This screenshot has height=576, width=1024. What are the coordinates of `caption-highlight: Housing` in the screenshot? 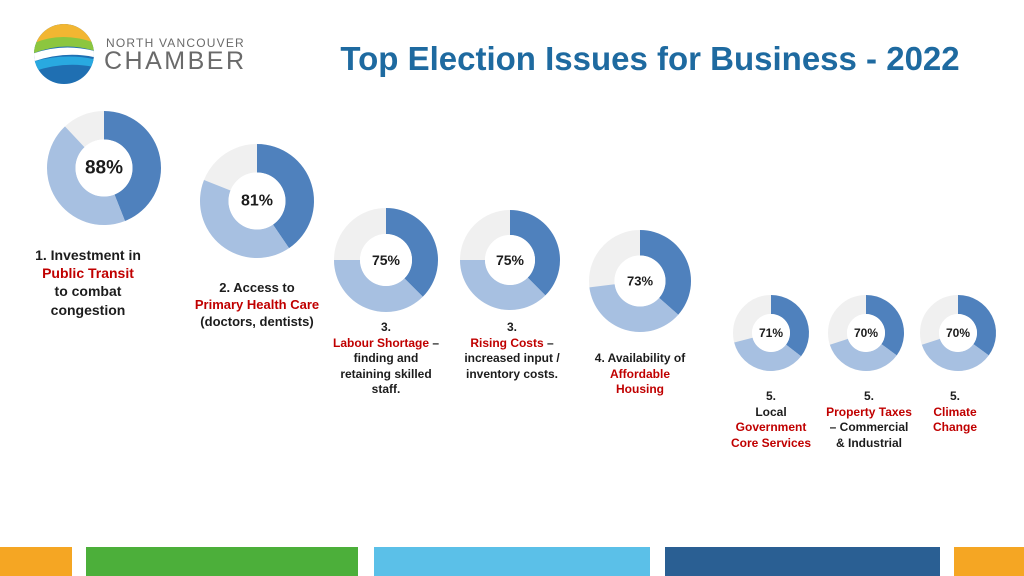 It's located at (640, 389).